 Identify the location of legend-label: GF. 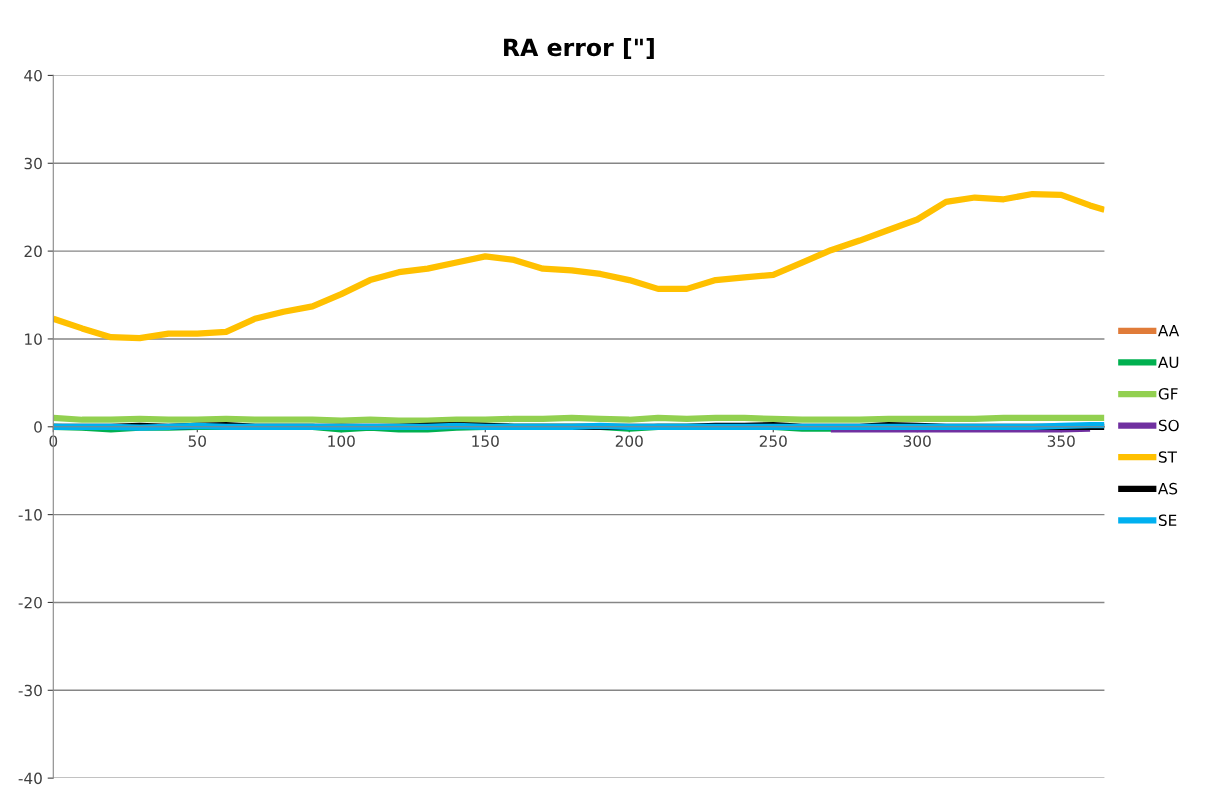
(1168, 394).